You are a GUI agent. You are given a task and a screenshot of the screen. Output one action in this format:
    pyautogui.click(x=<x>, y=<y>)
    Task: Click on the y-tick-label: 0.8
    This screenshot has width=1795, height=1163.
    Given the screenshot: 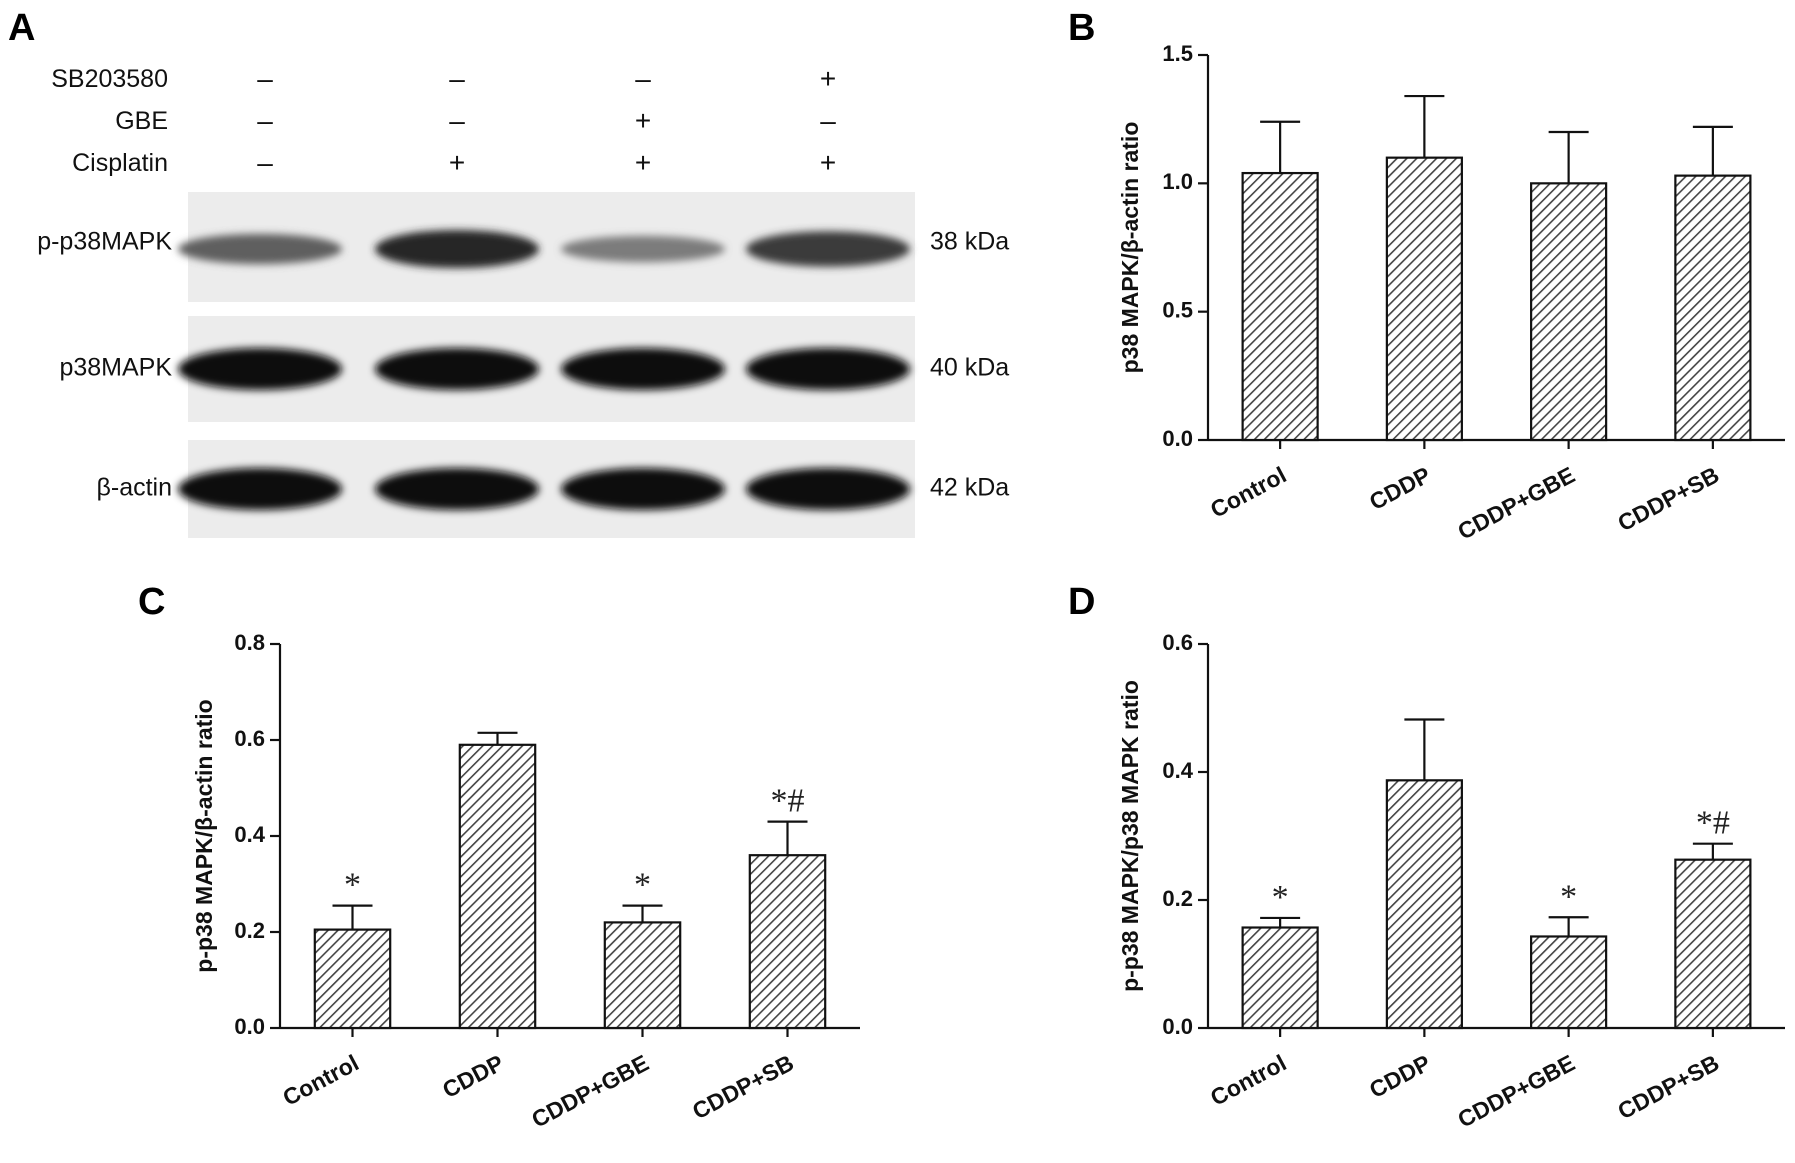 What is the action you would take?
    pyautogui.click(x=249, y=642)
    